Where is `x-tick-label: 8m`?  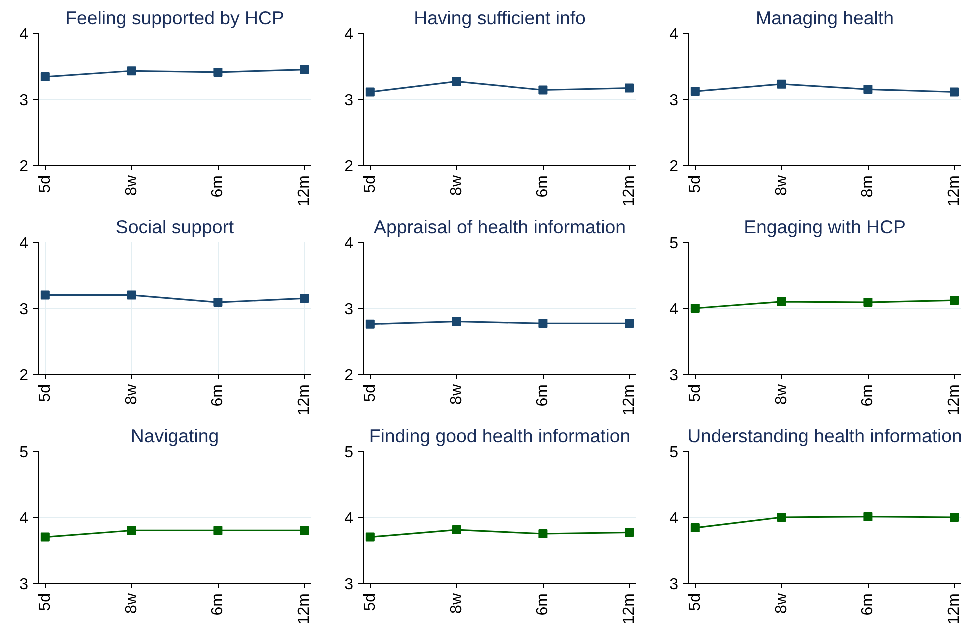 x-tick-label: 8m is located at coordinates (868, 186).